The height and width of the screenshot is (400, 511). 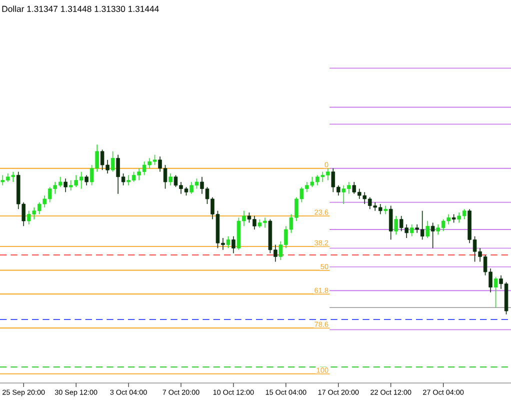 I want to click on chart-title: Dollar 1.31347 1.31448 1.31330 1.31444, so click(x=80, y=9).